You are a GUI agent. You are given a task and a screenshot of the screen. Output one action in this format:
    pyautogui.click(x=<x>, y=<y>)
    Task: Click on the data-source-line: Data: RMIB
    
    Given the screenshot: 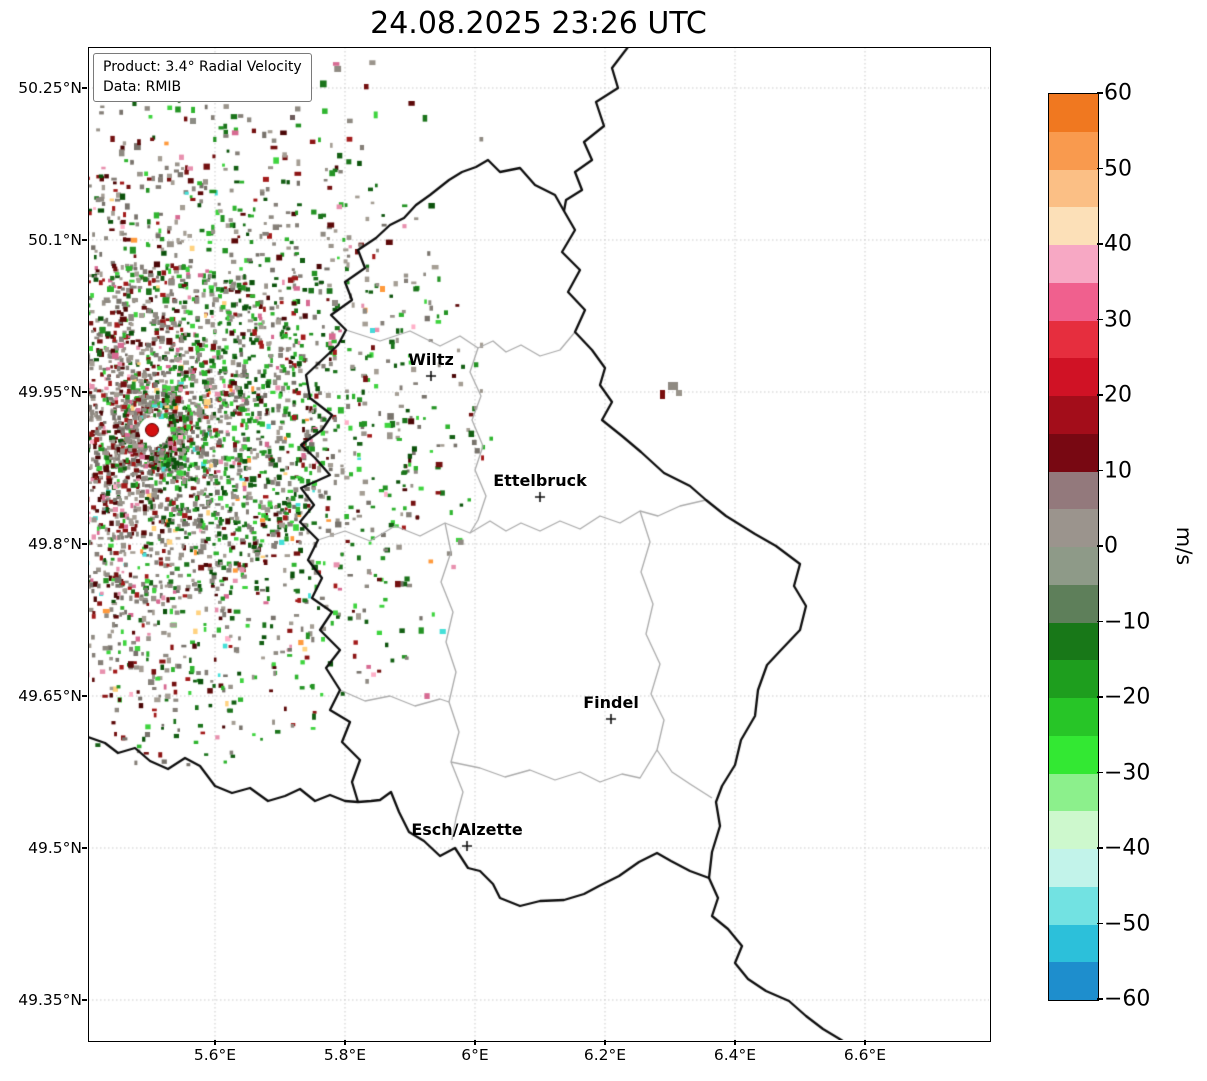 What is the action you would take?
    pyautogui.click(x=142, y=86)
    